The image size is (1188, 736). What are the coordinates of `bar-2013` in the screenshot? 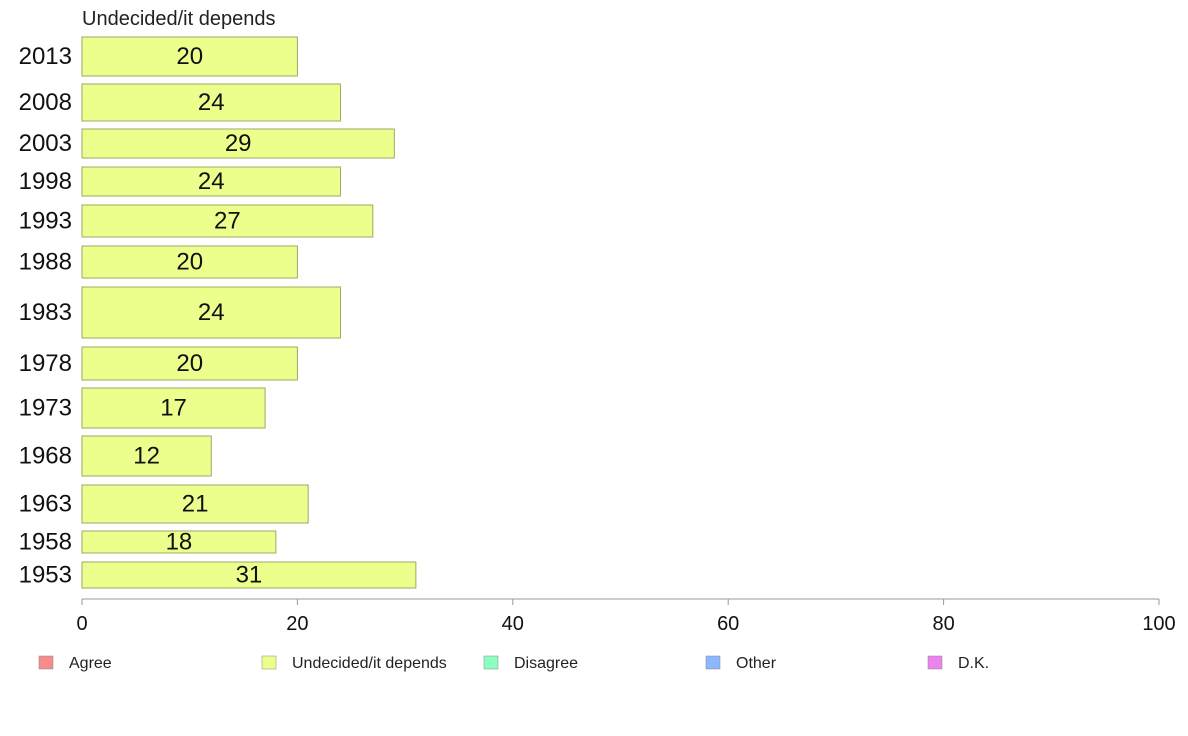 It's located at (189, 56).